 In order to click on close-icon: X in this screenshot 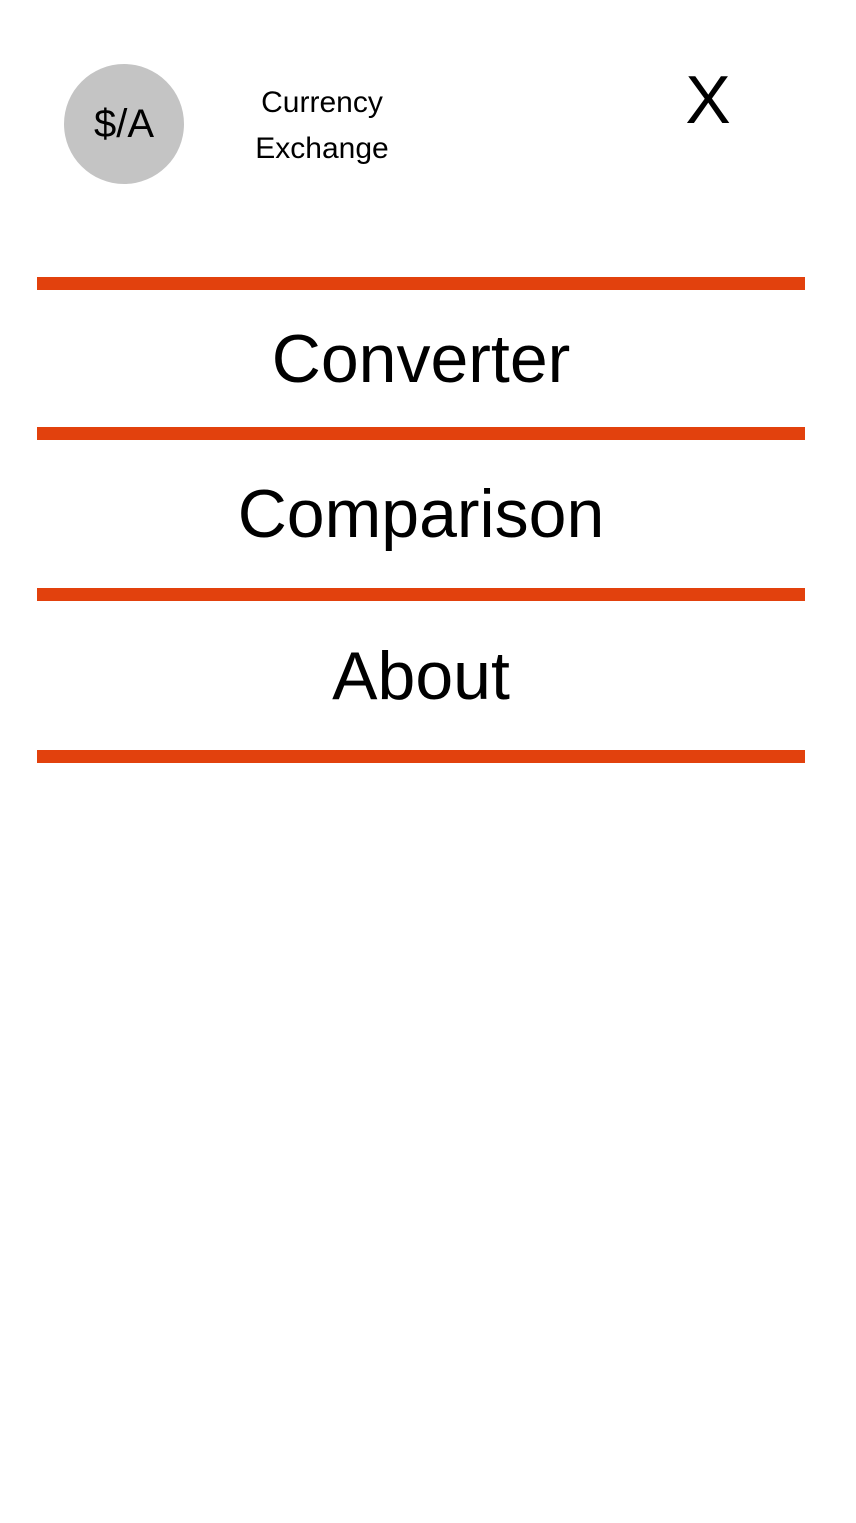, I will do `click(708, 100)`.